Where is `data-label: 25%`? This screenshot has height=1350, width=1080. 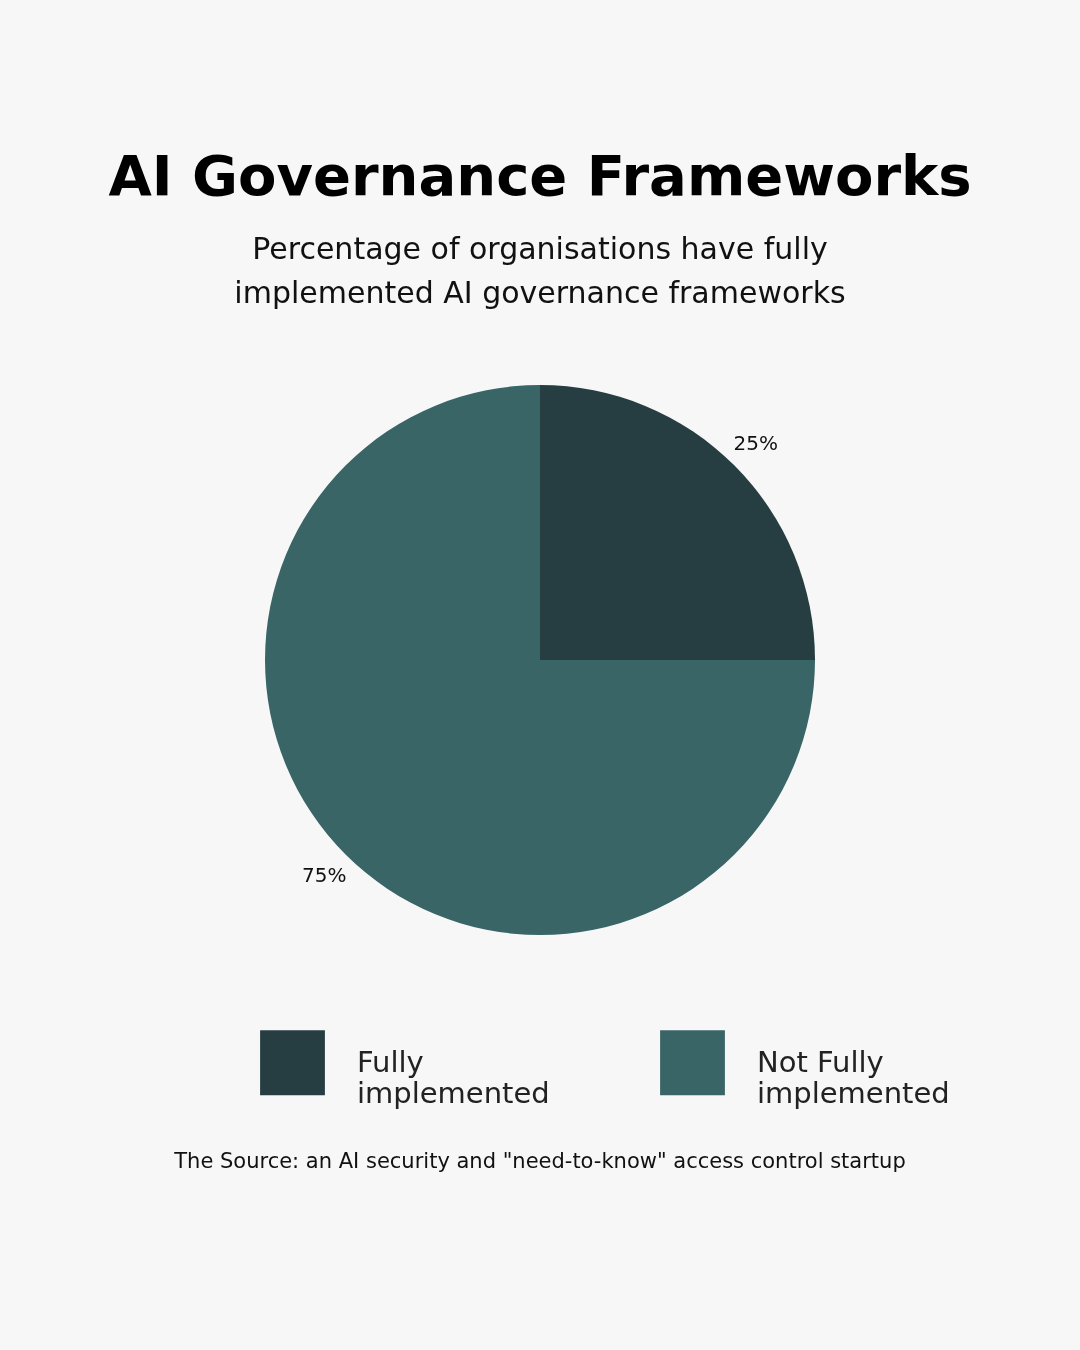 data-label: 25% is located at coordinates (755, 443).